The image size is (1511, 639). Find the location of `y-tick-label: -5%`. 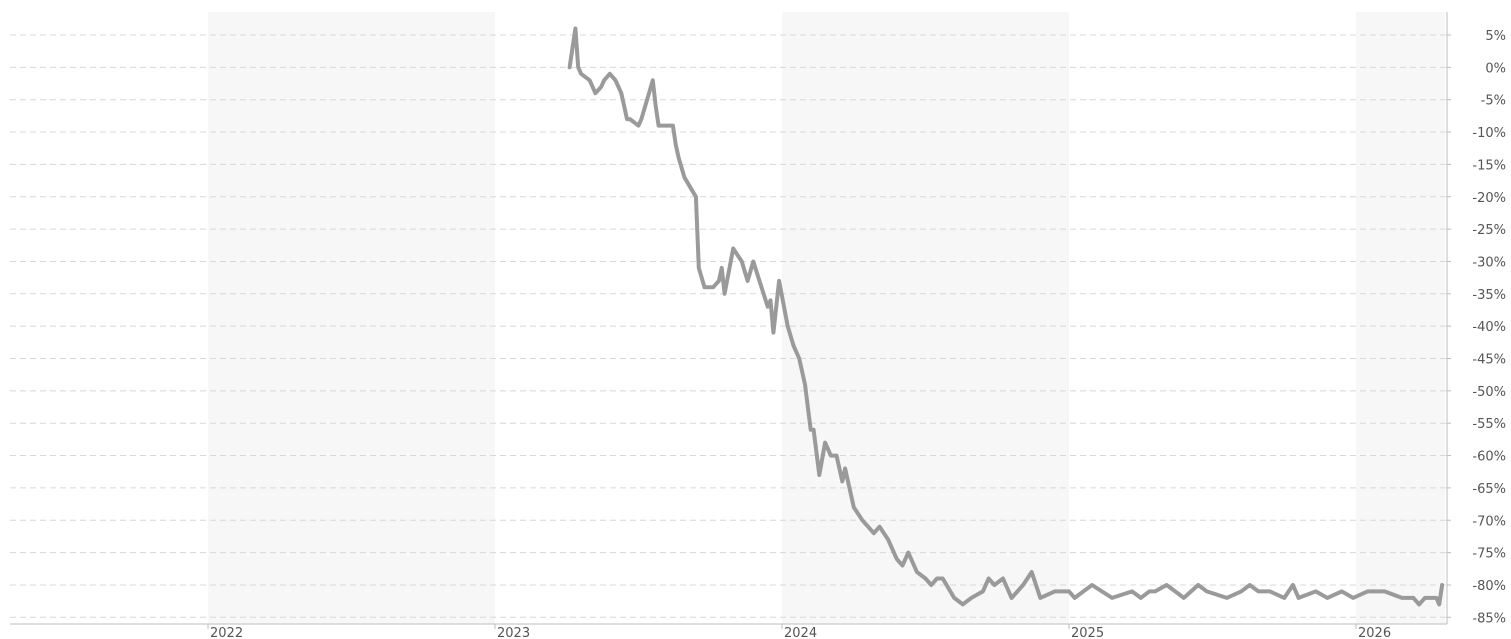

y-tick-label: -5% is located at coordinates (1493, 101).